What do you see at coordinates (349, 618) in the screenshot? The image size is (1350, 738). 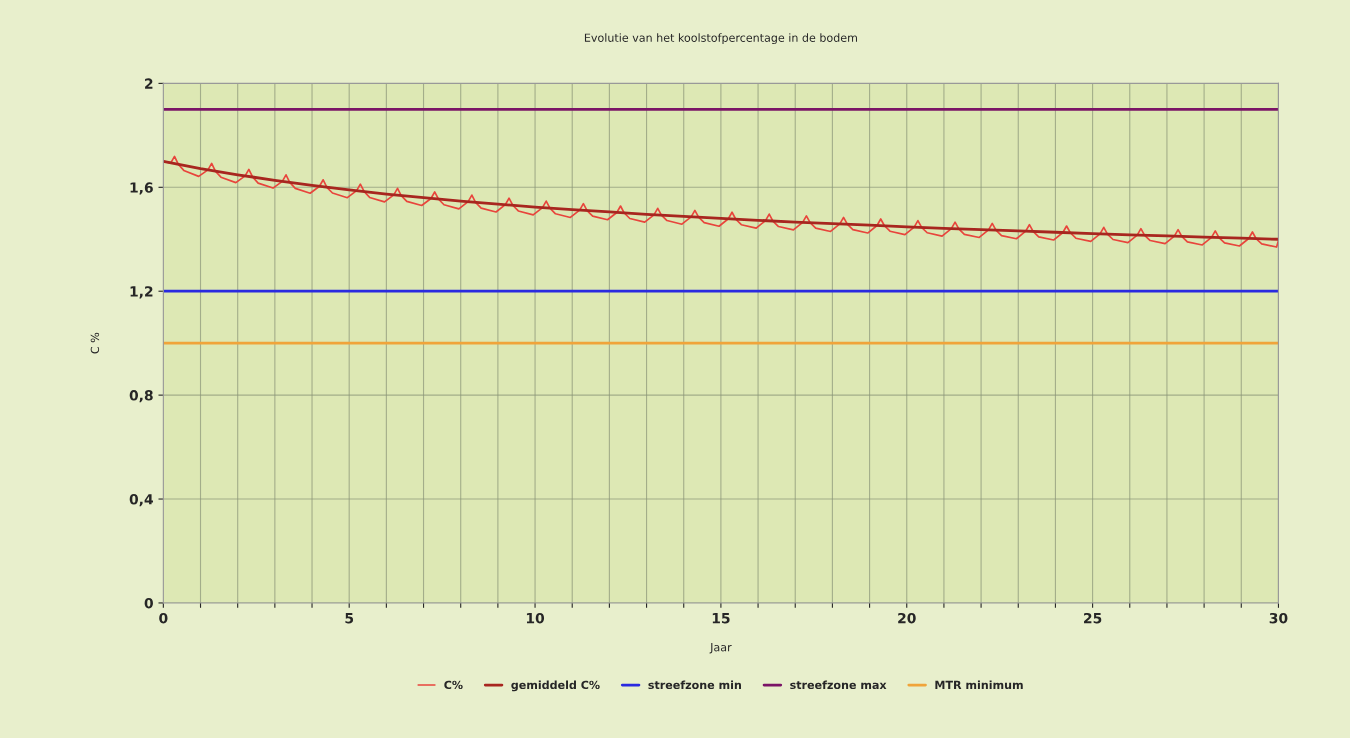 I see `x-tick-label: 5` at bounding box center [349, 618].